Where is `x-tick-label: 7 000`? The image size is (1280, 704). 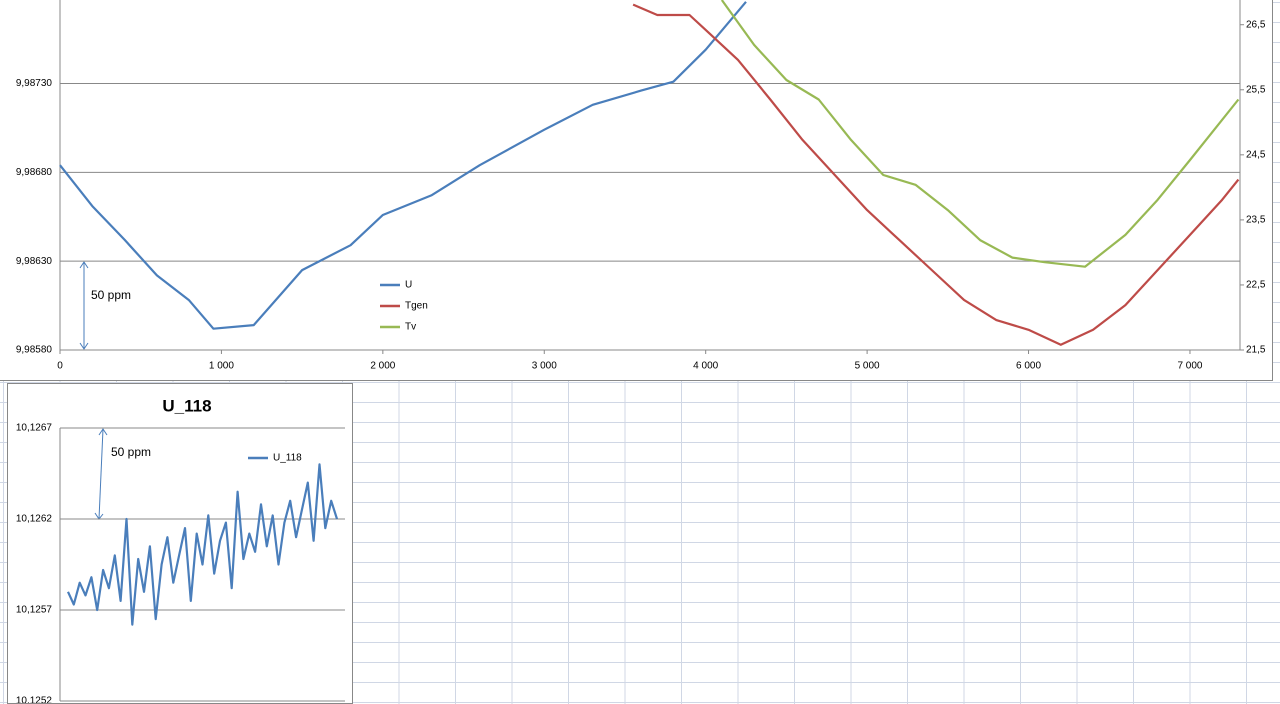
x-tick-label: 7 000 is located at coordinates (1189, 366).